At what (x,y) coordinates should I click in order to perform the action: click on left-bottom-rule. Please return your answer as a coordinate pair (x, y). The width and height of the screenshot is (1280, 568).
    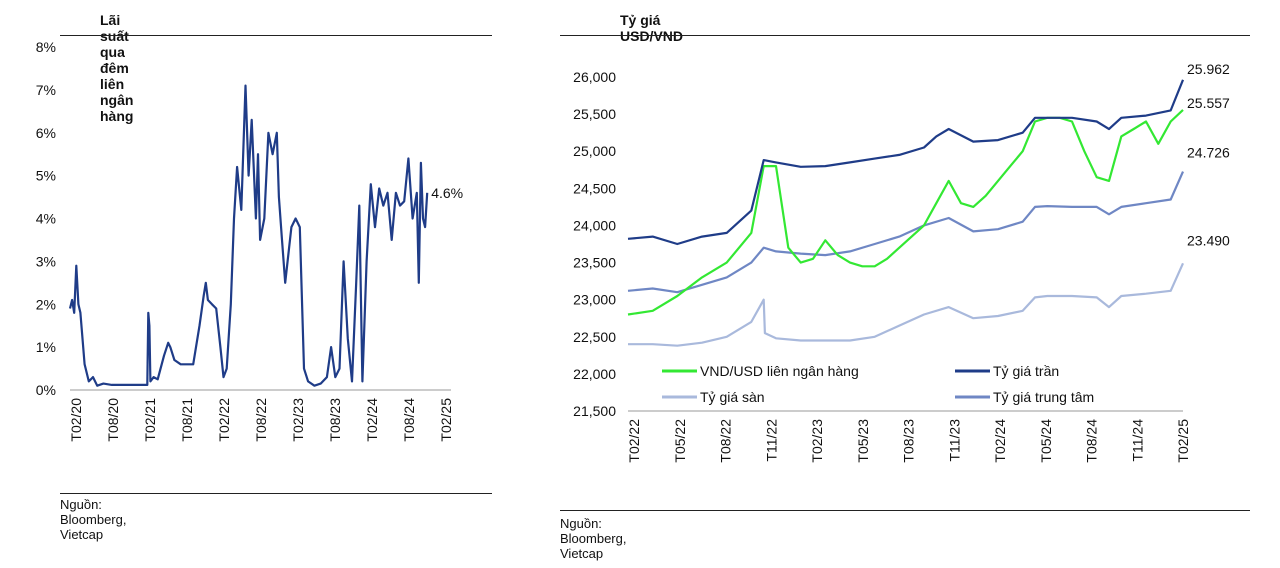
    Looking at the image, I should click on (276, 493).